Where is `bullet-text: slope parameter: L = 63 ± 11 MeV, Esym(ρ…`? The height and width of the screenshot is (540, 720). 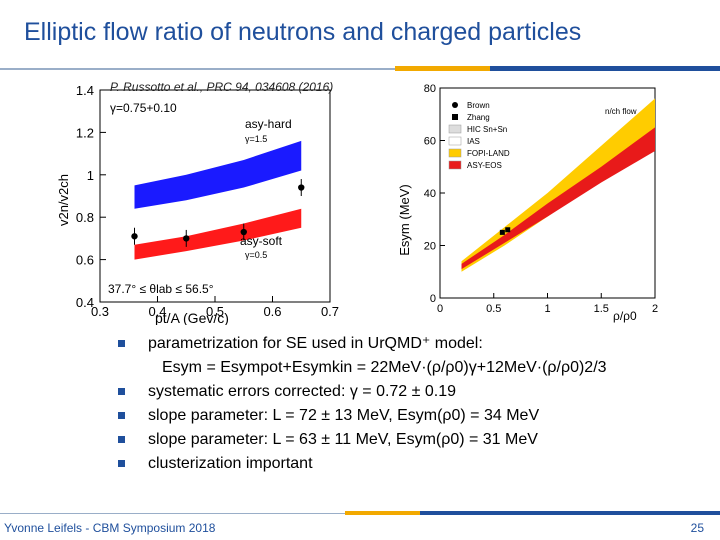
bullet-text: slope parameter: L = 63 ± 11 MeV, Esym(ρ… is located at coordinates (343, 439).